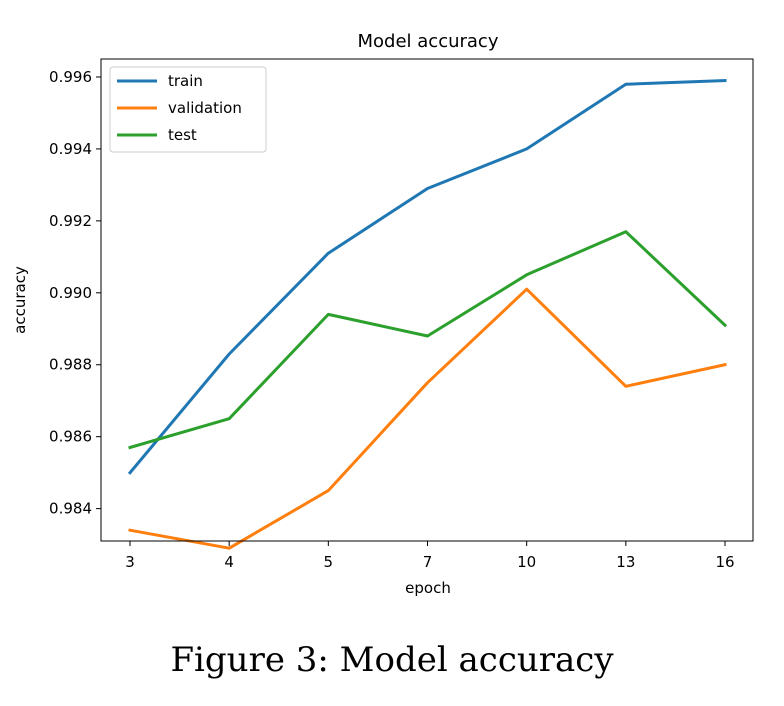 The image size is (784, 706). Describe the element at coordinates (182, 135) in the screenshot. I see `legend-label-test: test` at that location.